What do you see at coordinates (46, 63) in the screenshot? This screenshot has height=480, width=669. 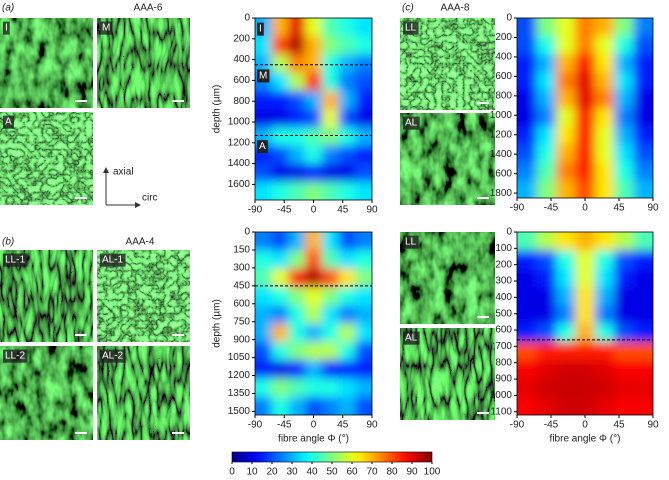 I see `micrograph: I` at bounding box center [46, 63].